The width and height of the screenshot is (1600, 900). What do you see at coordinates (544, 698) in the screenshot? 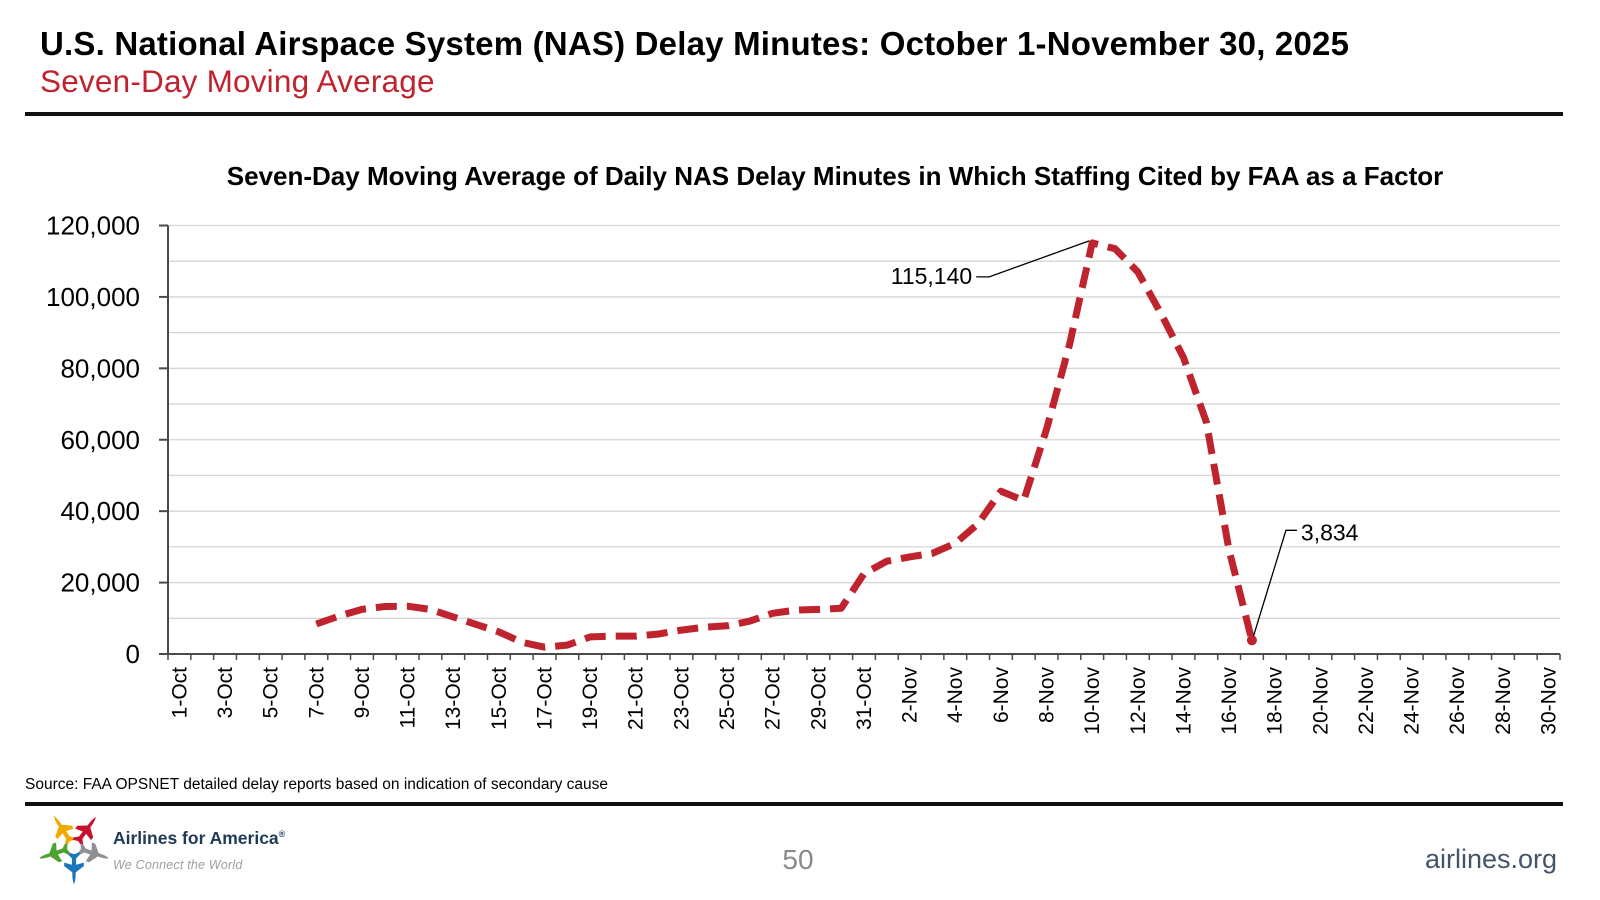
I see `x-tick-label: 17-Oct` at bounding box center [544, 698].